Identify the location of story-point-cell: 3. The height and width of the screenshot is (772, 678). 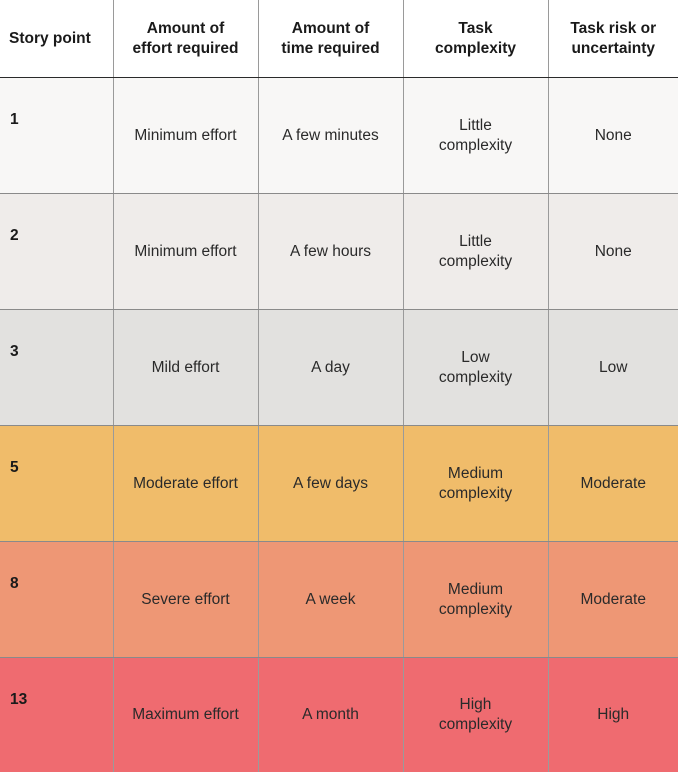
(56, 368).